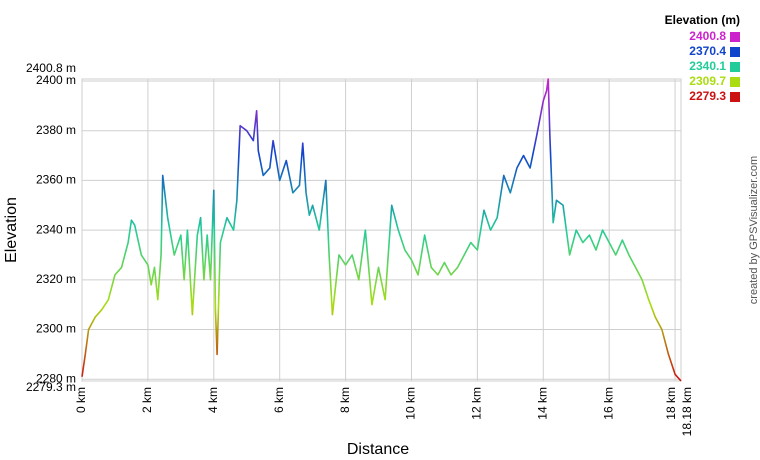  Describe the element at coordinates (378, 449) in the screenshot. I see `x-axis-title: Distance` at that location.